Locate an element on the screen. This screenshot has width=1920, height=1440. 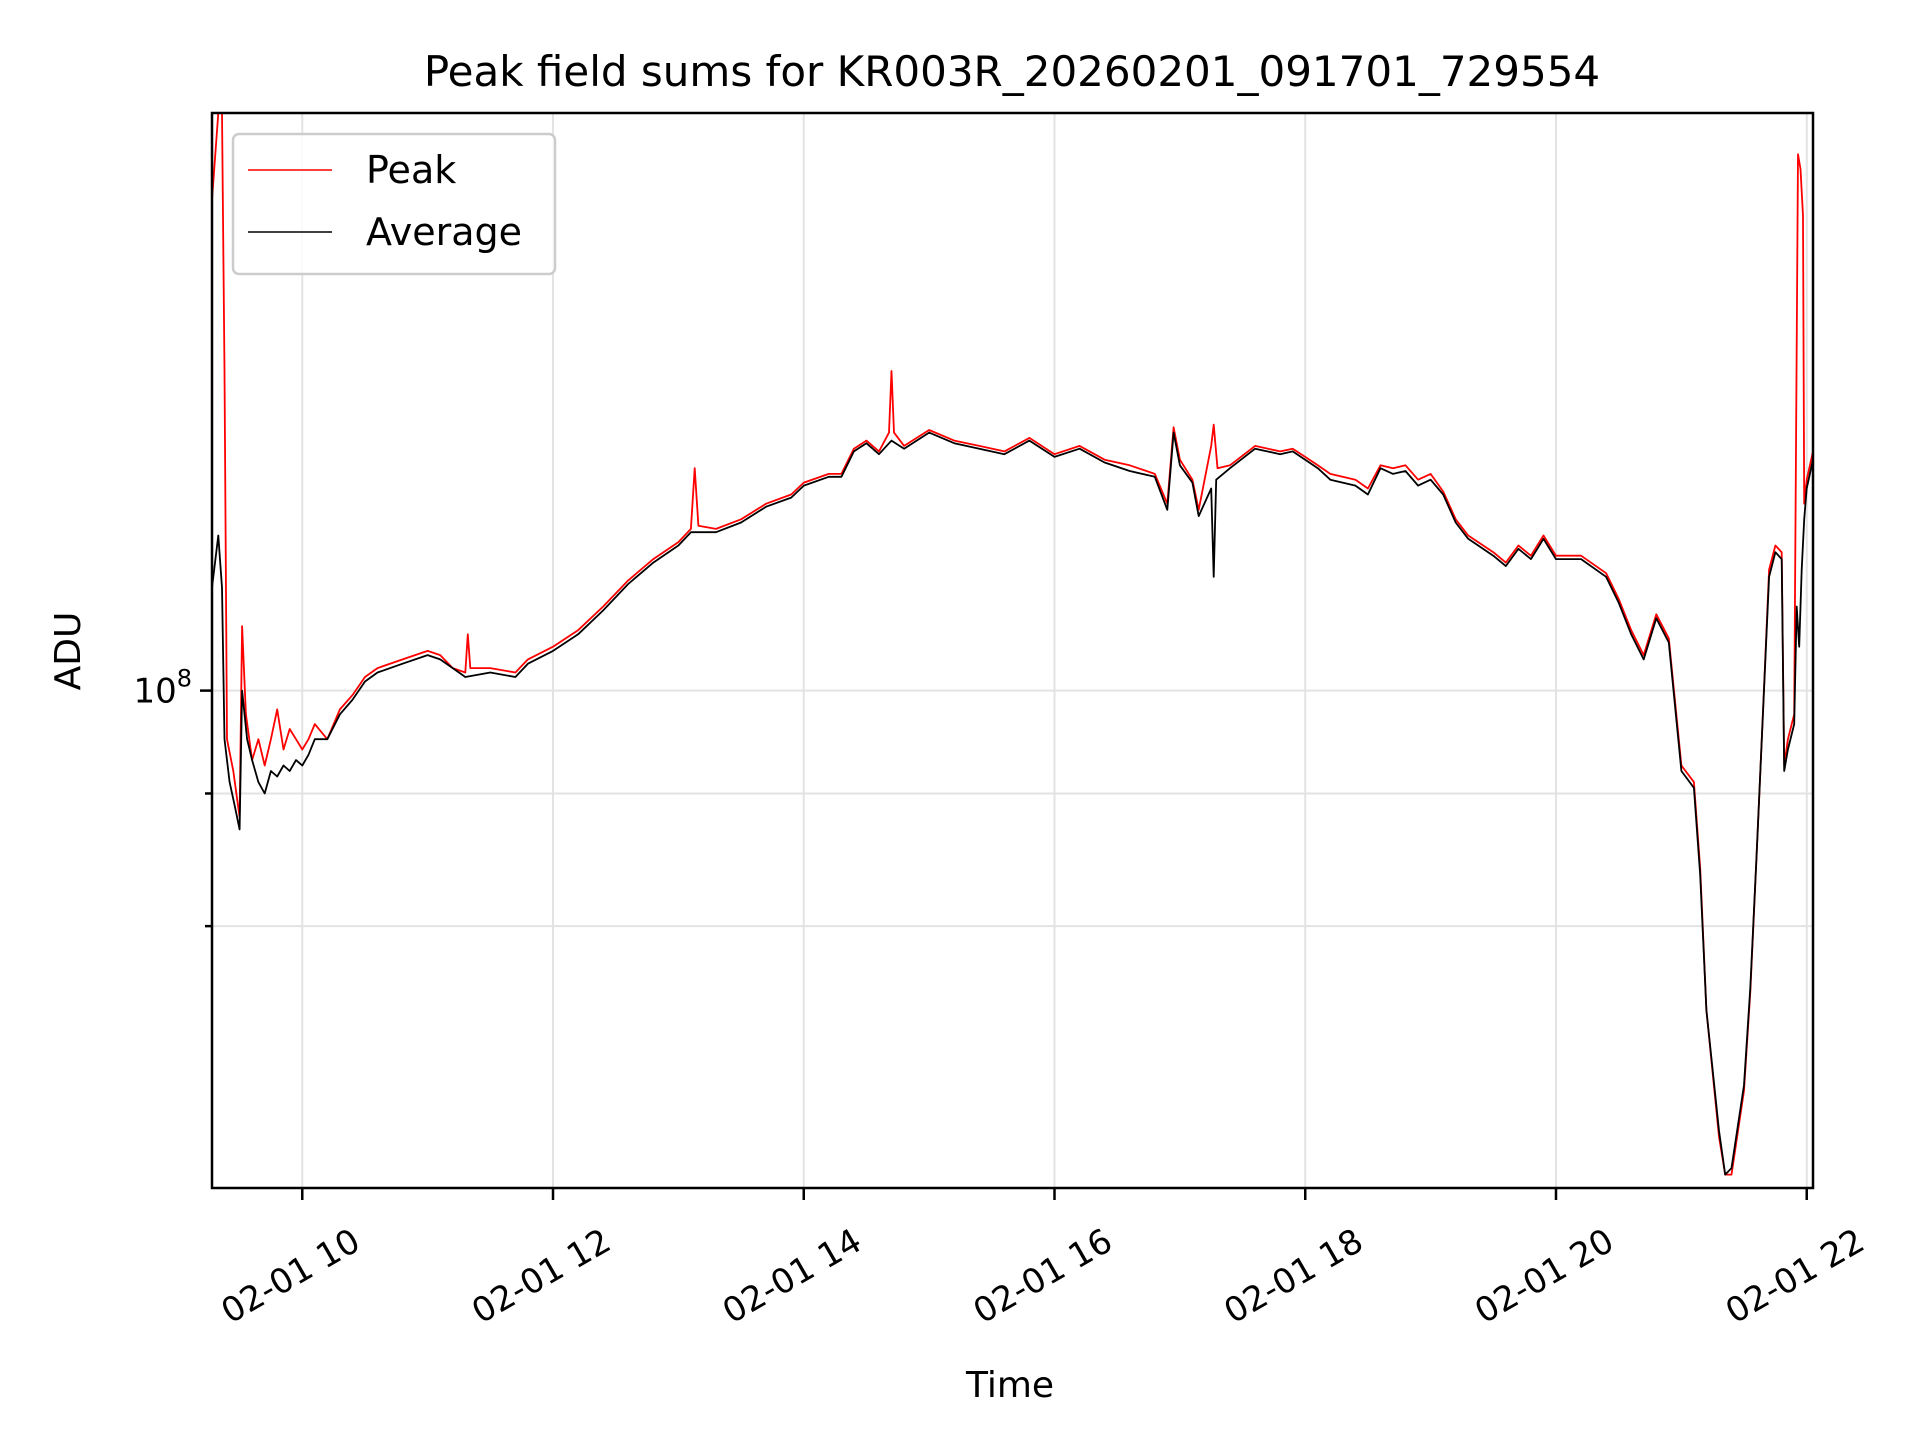
legend-label-peak: Peak is located at coordinates (411, 170).